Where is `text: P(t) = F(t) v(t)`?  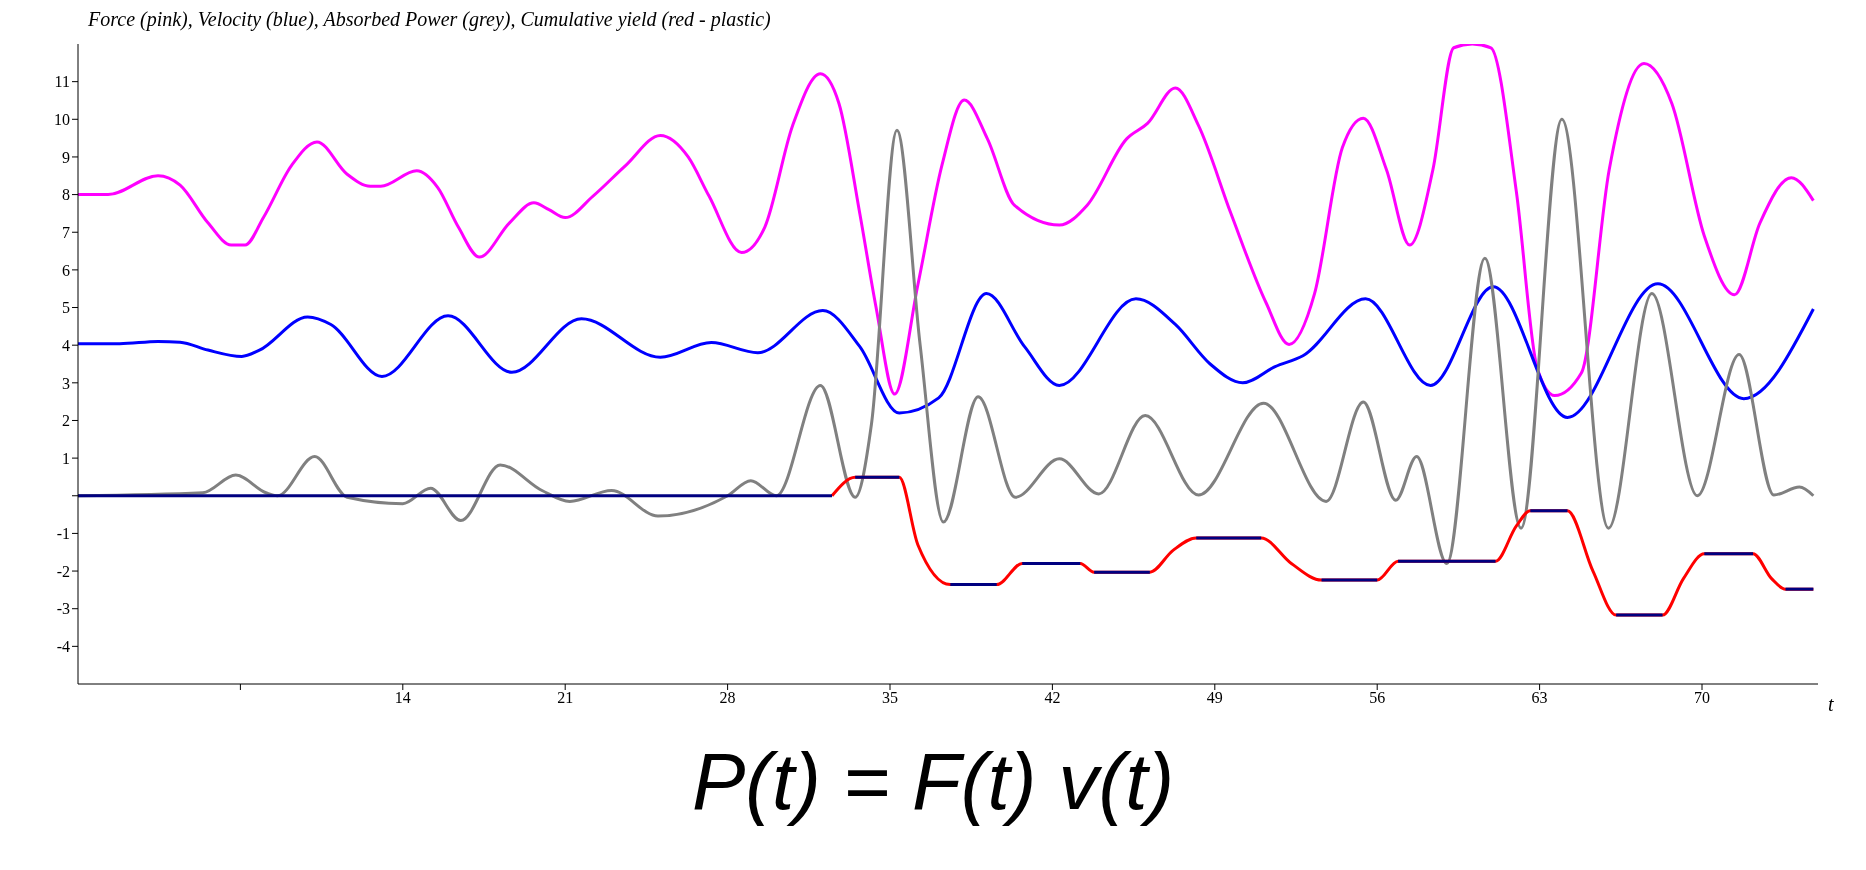
text: P(t) = F(t) v(t) is located at coordinates (933, 782).